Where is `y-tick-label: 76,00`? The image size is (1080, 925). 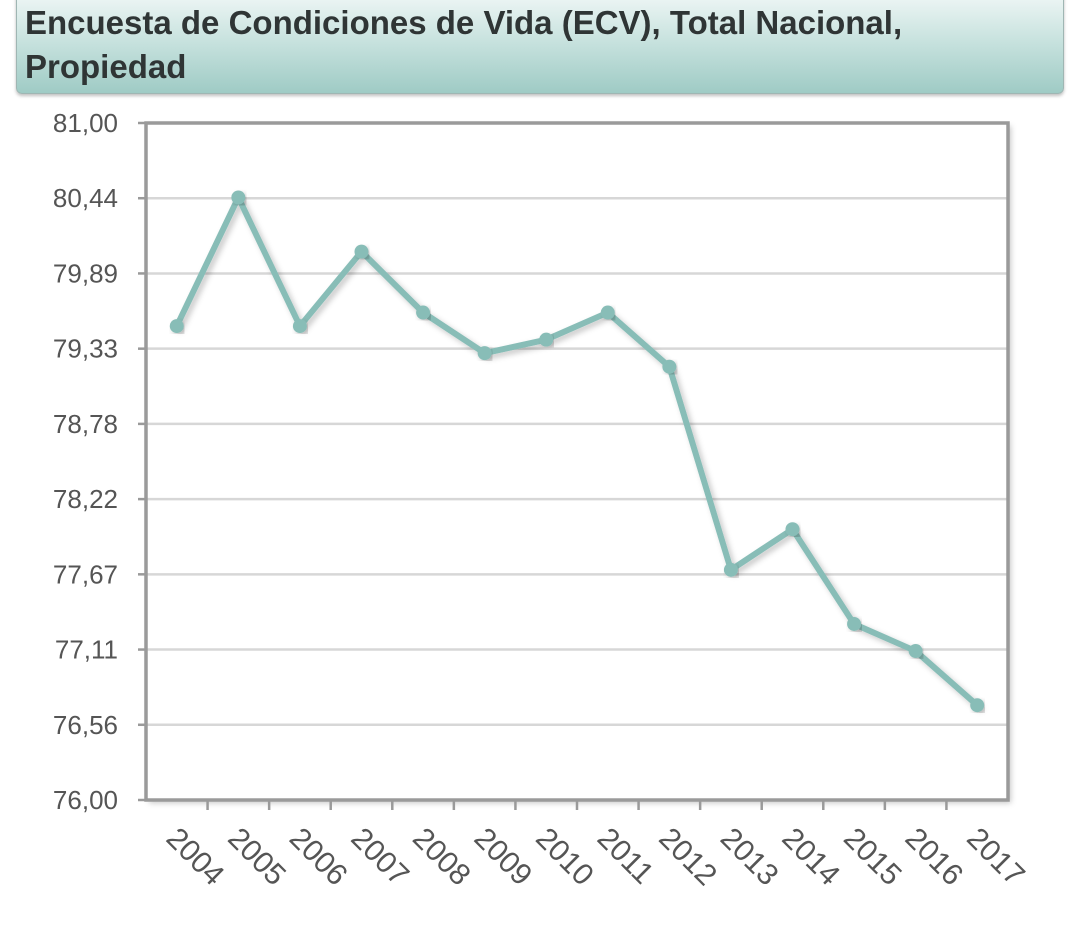 y-tick-label: 76,00 is located at coordinates (85, 800).